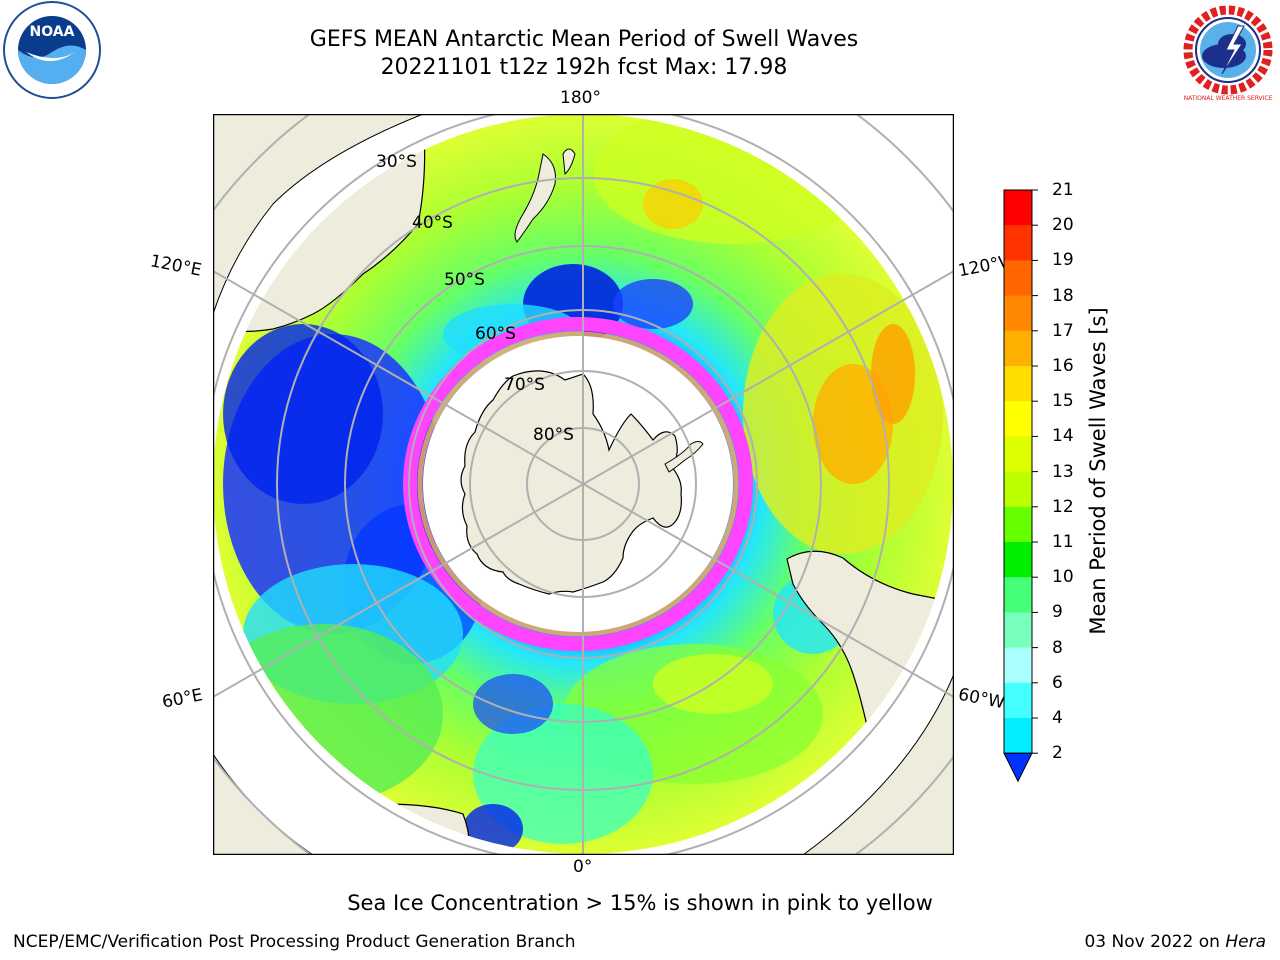  What do you see at coordinates (1228, 52) in the screenshot?
I see `nws-logo-icon: NATIONAL WEATHER SERVICE` at bounding box center [1228, 52].